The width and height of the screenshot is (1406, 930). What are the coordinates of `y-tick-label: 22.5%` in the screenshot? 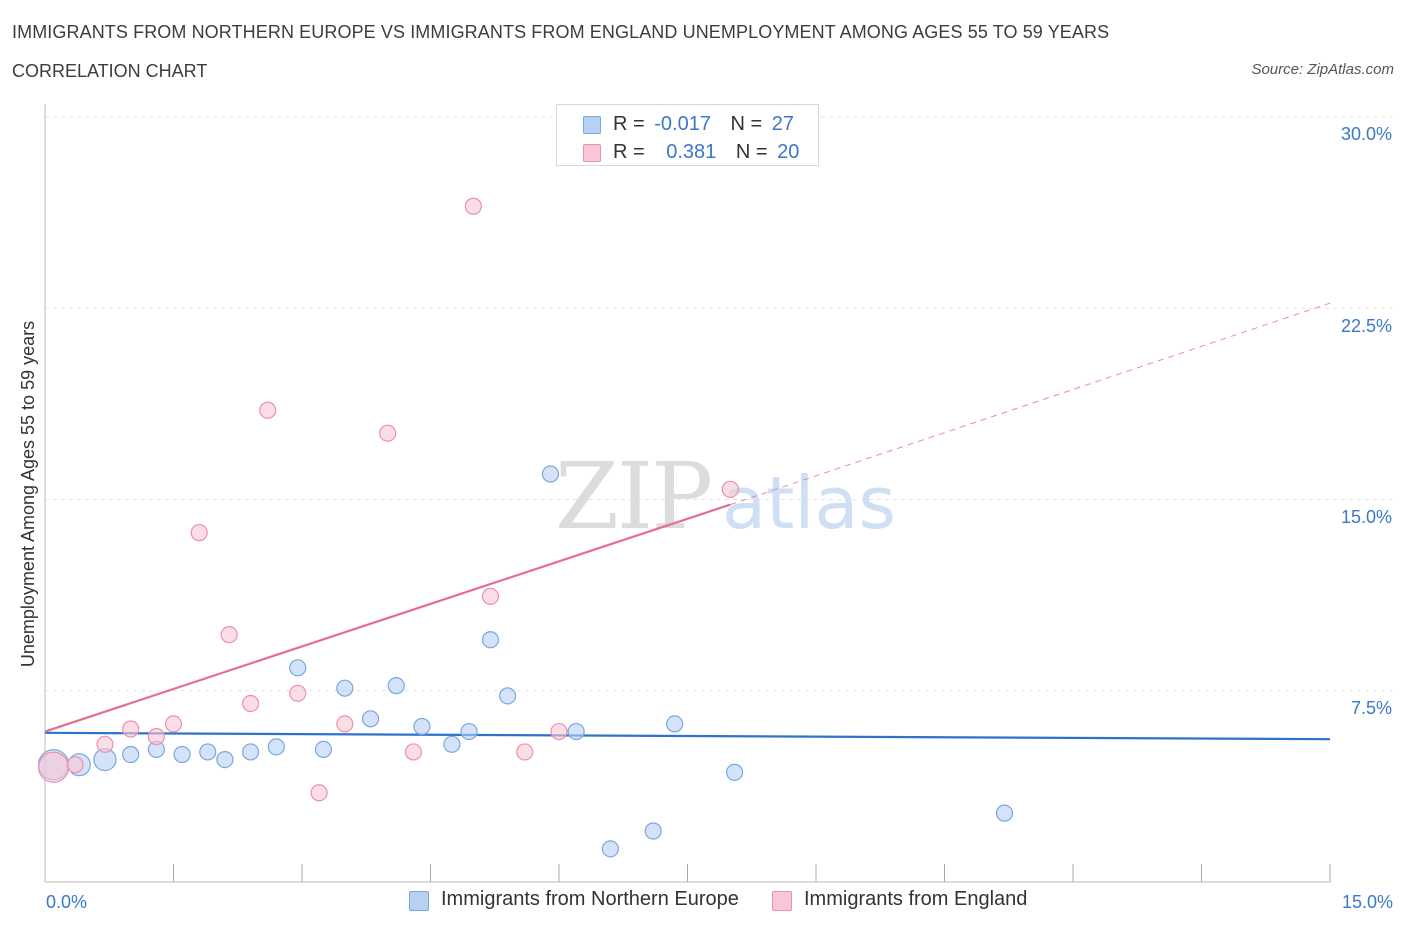 It's located at (1366, 326).